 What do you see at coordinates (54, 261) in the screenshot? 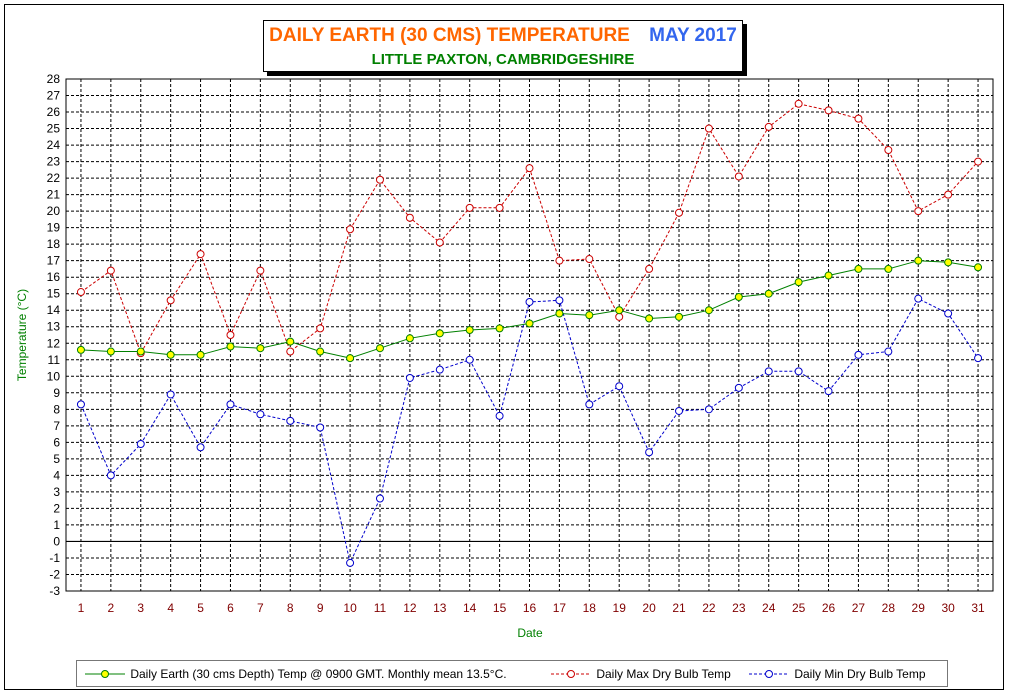
I see `y-tick-label: 17` at bounding box center [54, 261].